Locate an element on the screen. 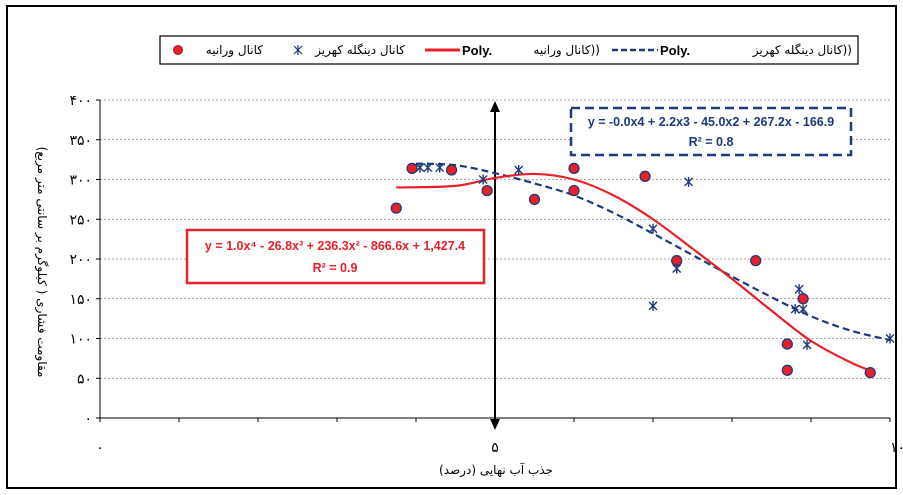 This screenshot has width=903, height=495. legend-dinegaleh-label: کانال دینگله کهریز is located at coordinates (359, 50).